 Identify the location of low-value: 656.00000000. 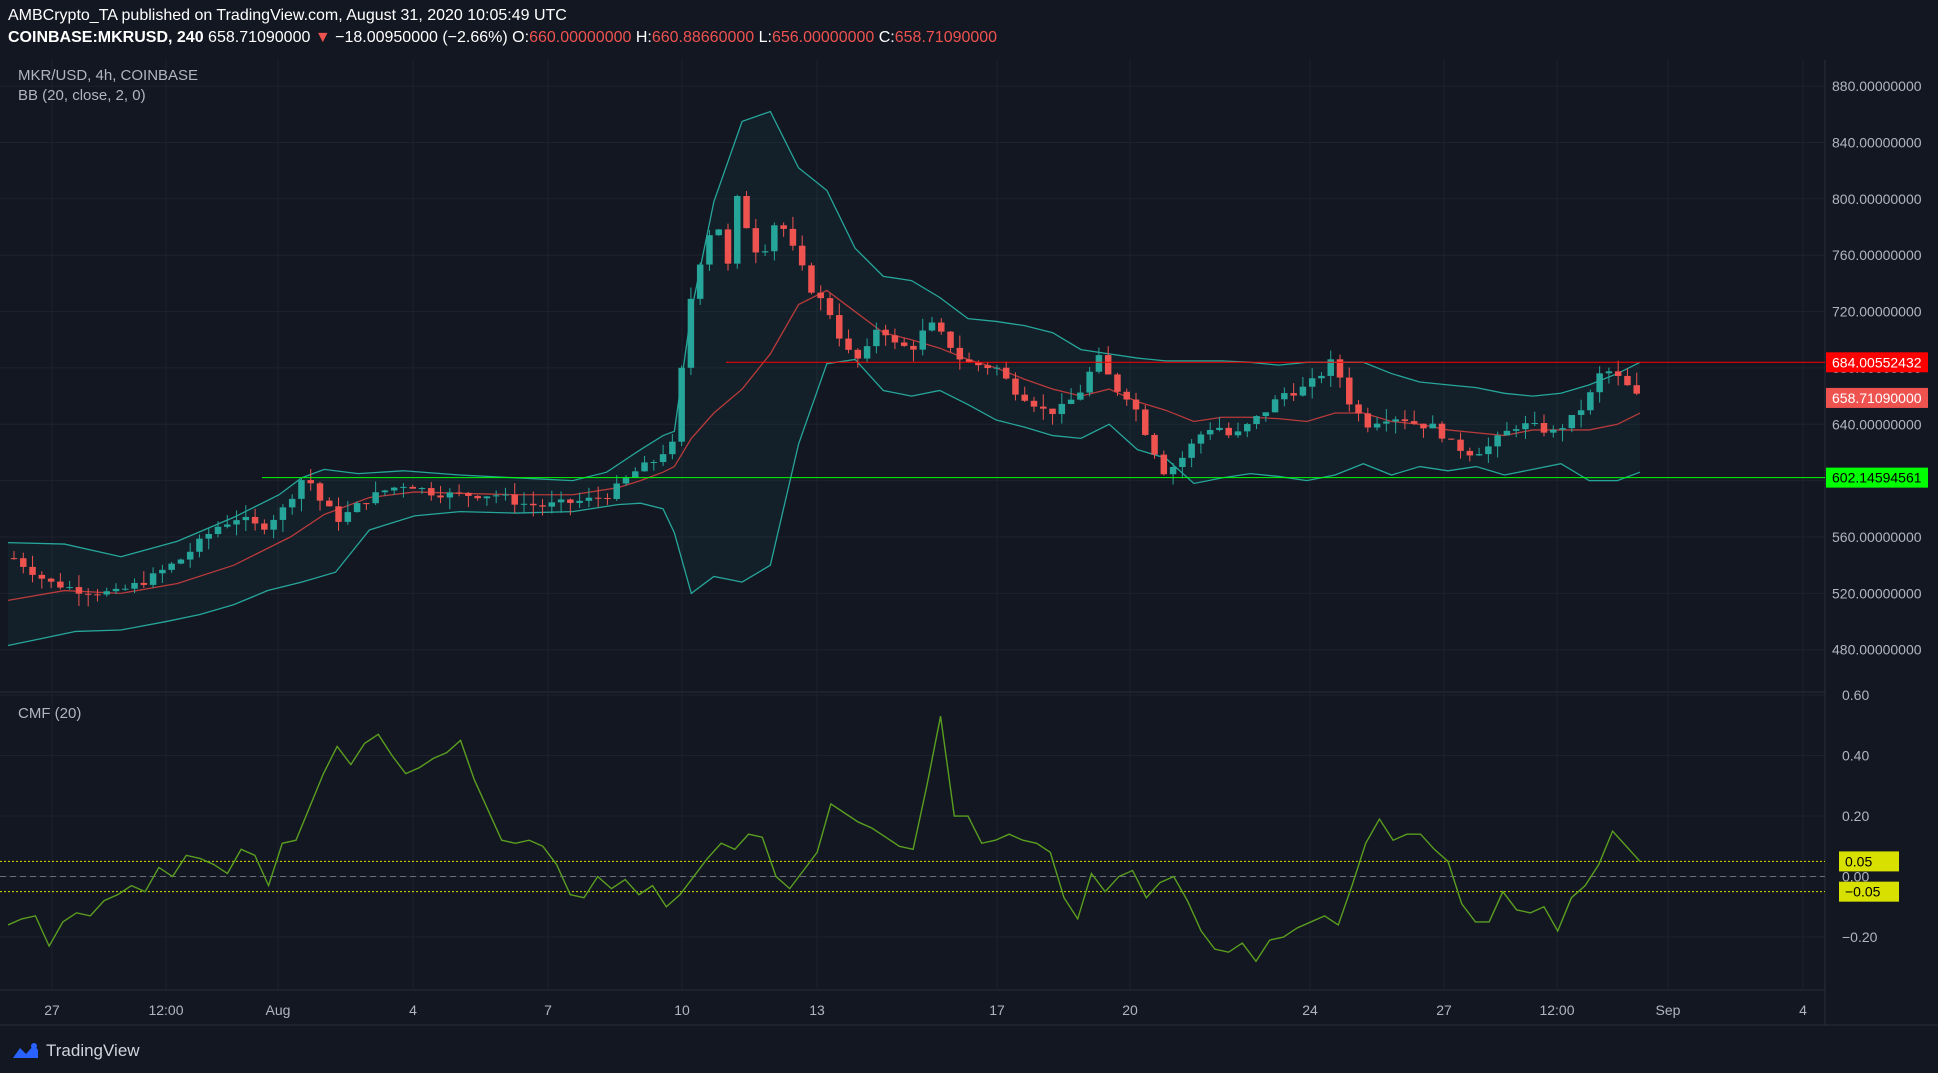
(823, 37).